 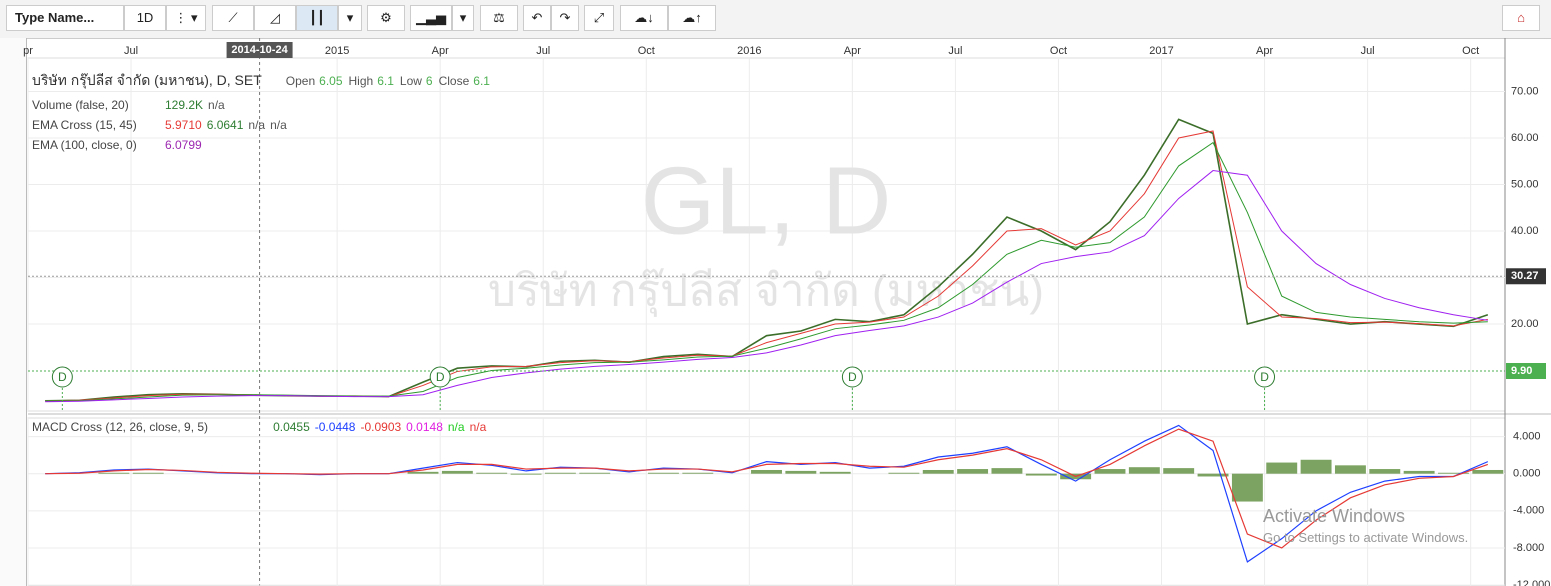 I want to click on save-button: ☁↑, so click(x=692, y=18).